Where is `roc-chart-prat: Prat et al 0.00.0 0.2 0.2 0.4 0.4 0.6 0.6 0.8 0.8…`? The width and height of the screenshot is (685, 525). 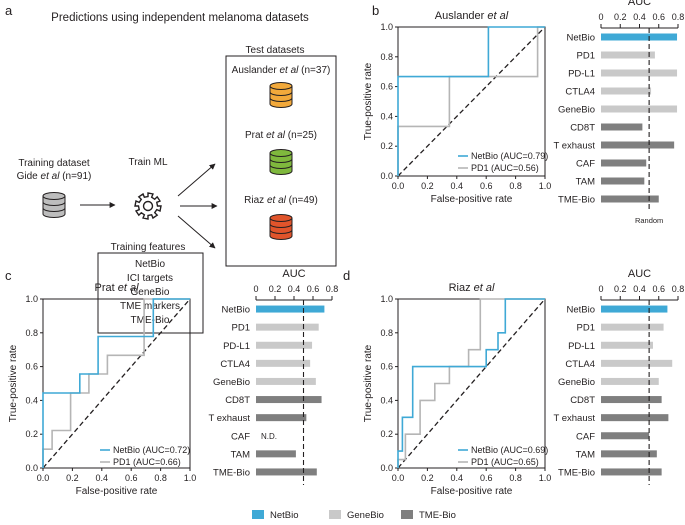
roc-chart-prat: Prat et al 0.00.0 0.2 0.2 0.4 0.4 0.6 0.6 0.8 0.8… is located at coordinates (102, 389).